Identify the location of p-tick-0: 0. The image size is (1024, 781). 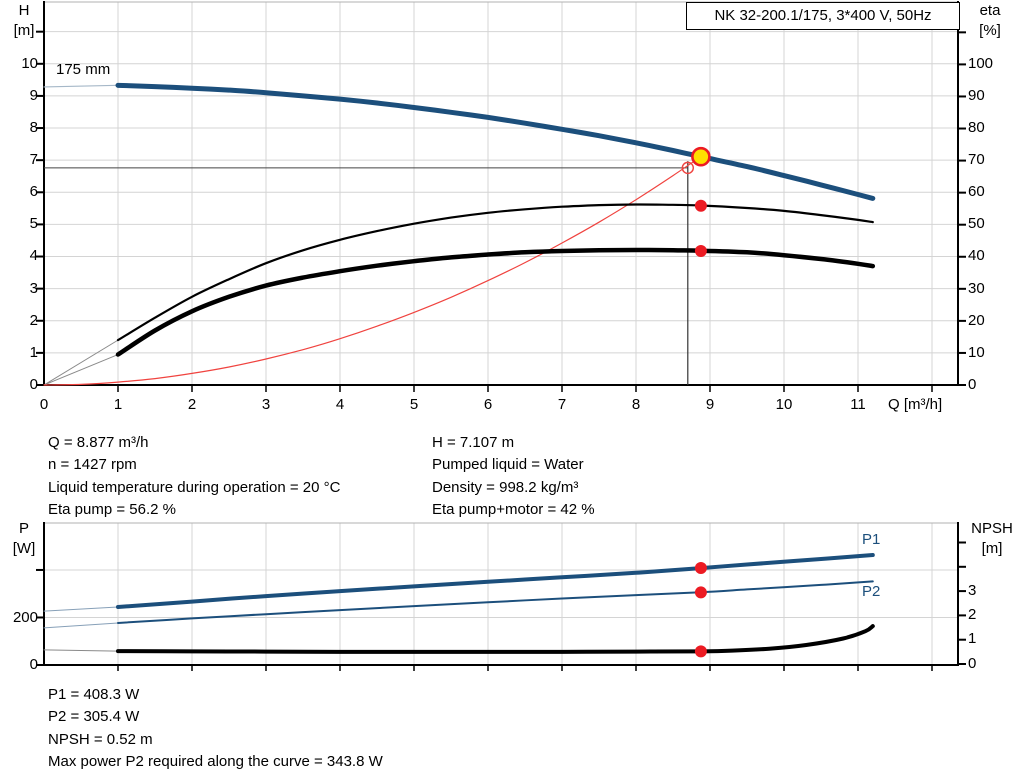
(33, 664).